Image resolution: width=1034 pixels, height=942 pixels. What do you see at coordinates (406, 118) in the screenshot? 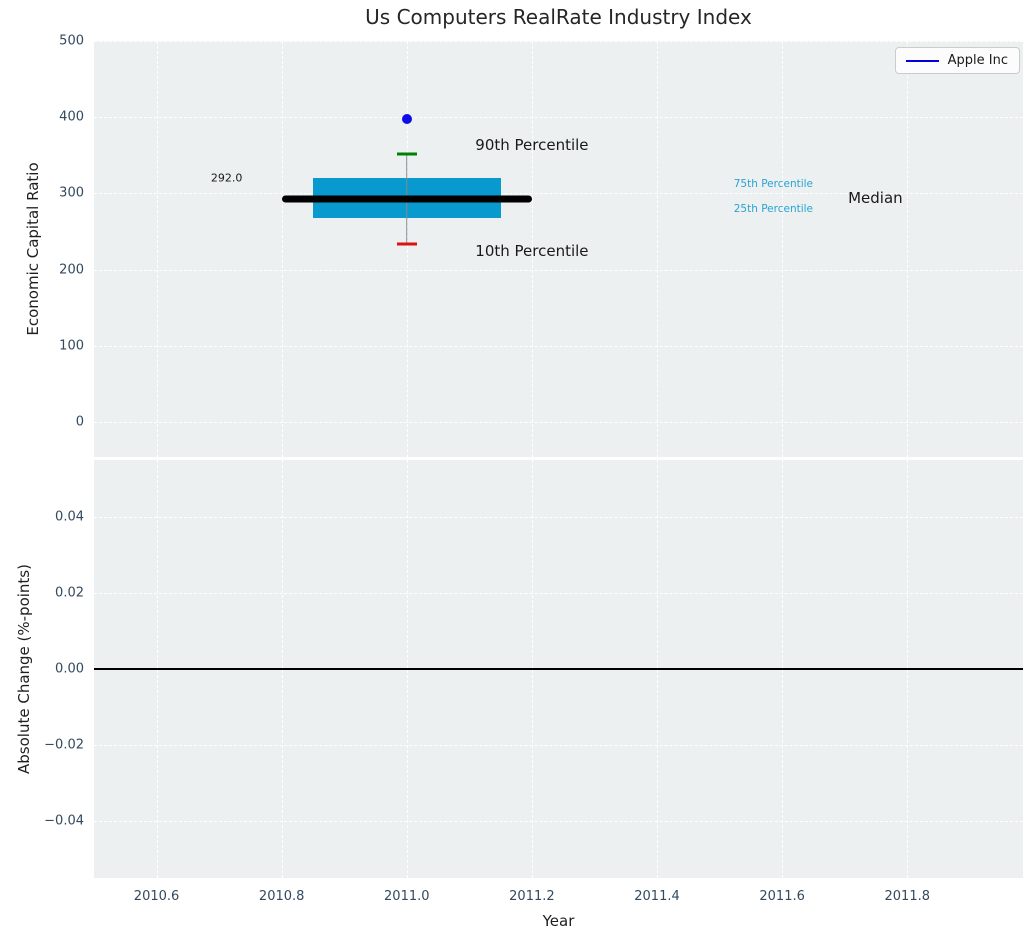
I see `apple-data-point` at bounding box center [406, 118].